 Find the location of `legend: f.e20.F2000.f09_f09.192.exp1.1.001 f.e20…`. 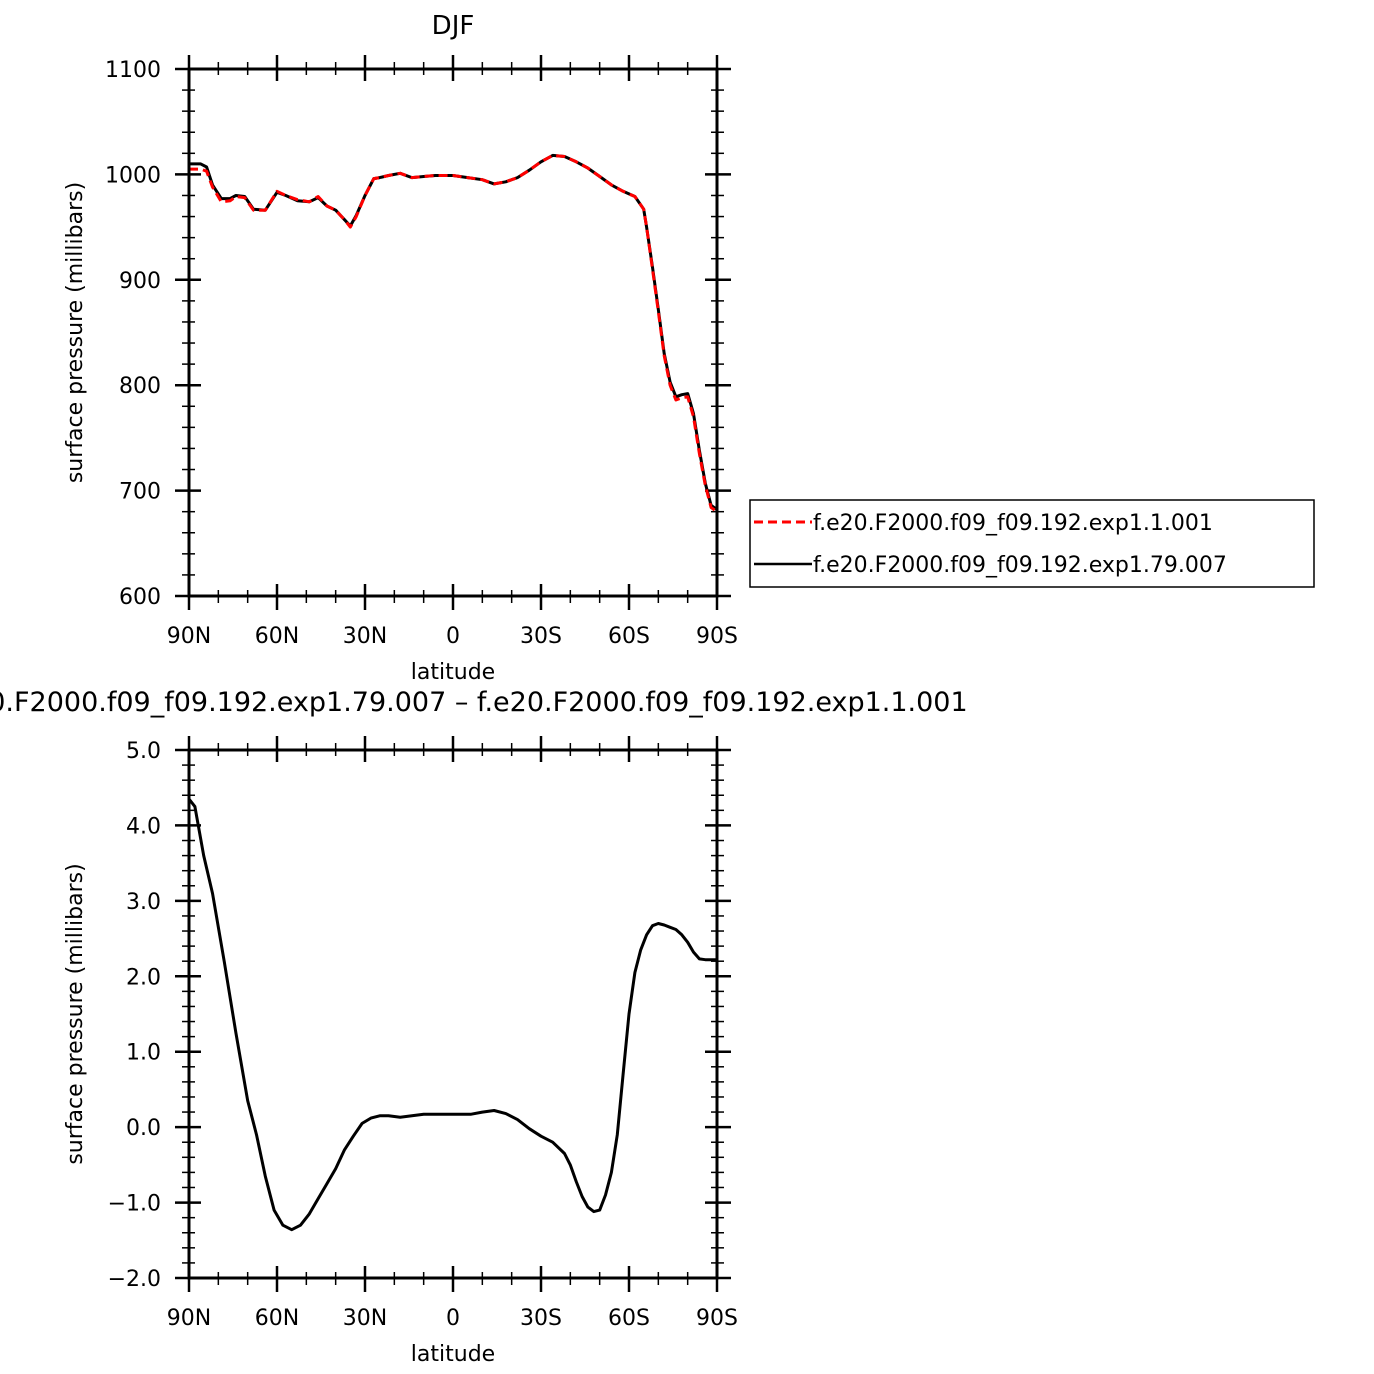

legend: f.e20.F2000.f09_f09.192.exp1.1.001 f.e20… is located at coordinates (1032, 543).